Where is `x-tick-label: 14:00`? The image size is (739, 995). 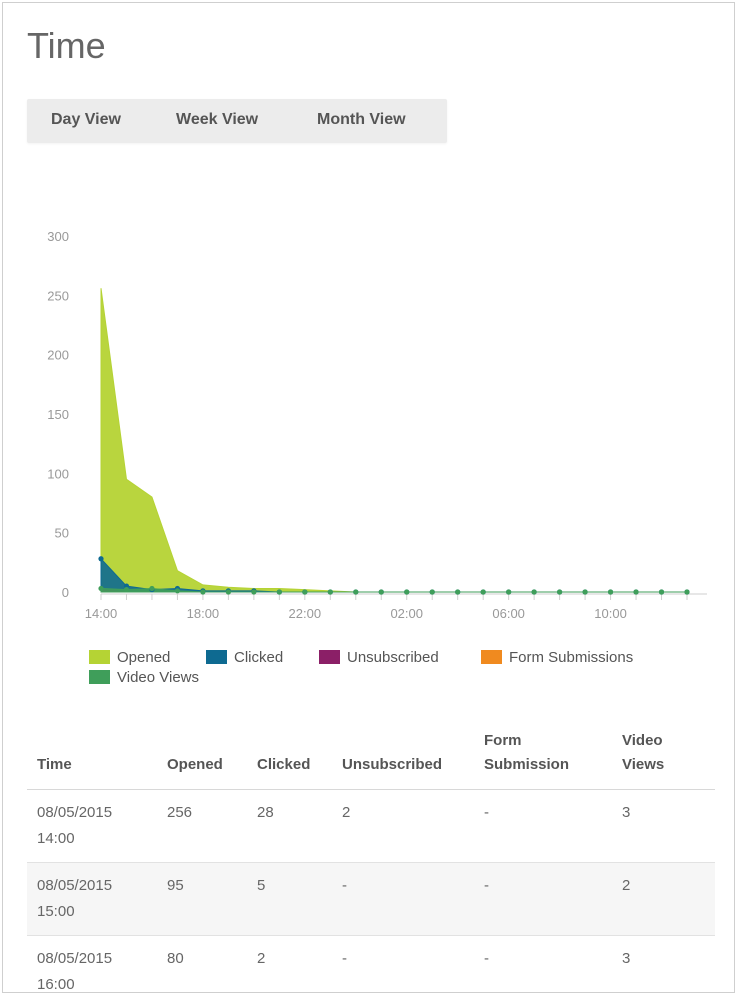 x-tick-label: 14:00 is located at coordinates (101, 613).